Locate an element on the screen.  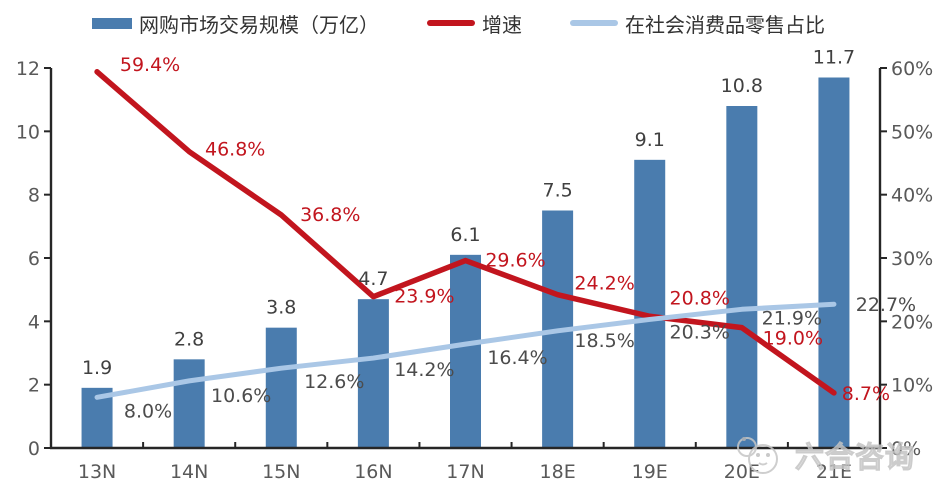
right-axis-tick-label: 10% is located at coordinates (912, 386).